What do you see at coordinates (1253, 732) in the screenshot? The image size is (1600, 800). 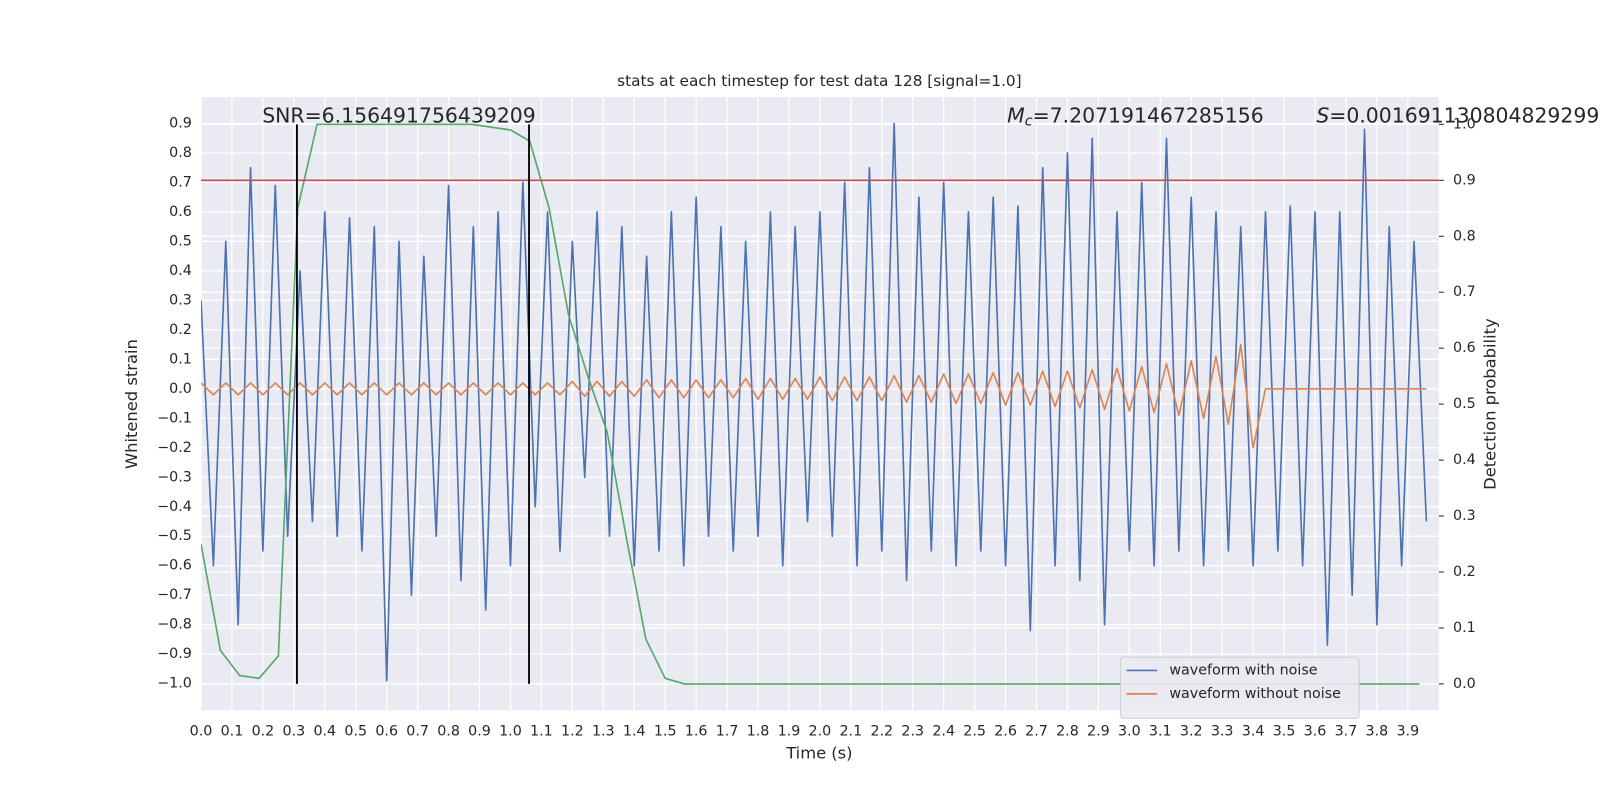 I see `x-tick-label: 3.4` at bounding box center [1253, 732].